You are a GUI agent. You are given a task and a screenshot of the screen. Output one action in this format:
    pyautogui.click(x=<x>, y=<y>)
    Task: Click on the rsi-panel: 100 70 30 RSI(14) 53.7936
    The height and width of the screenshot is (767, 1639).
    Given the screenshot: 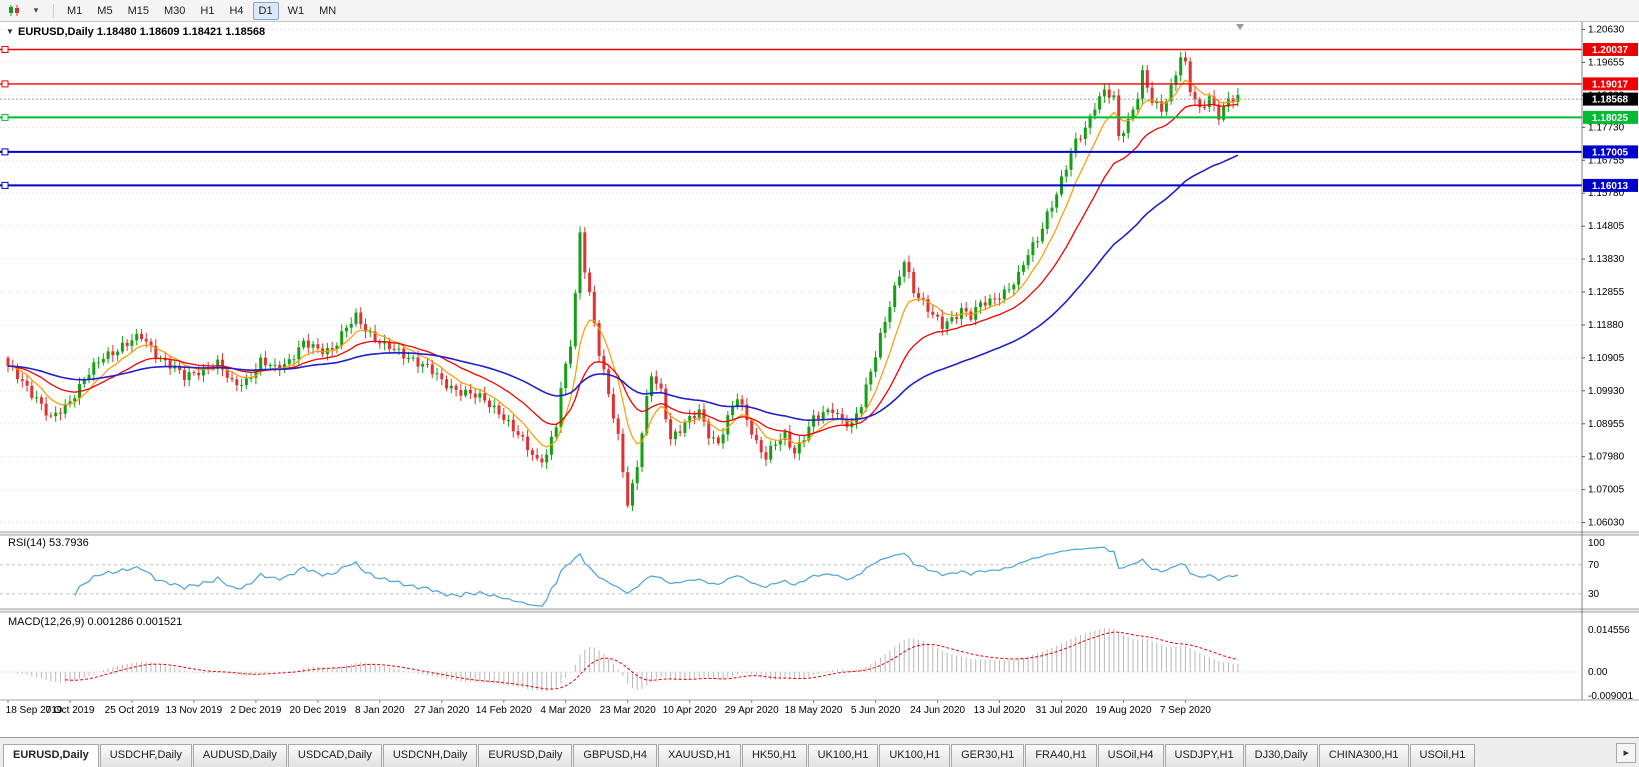 What is the action you would take?
    pyautogui.click(x=802, y=572)
    